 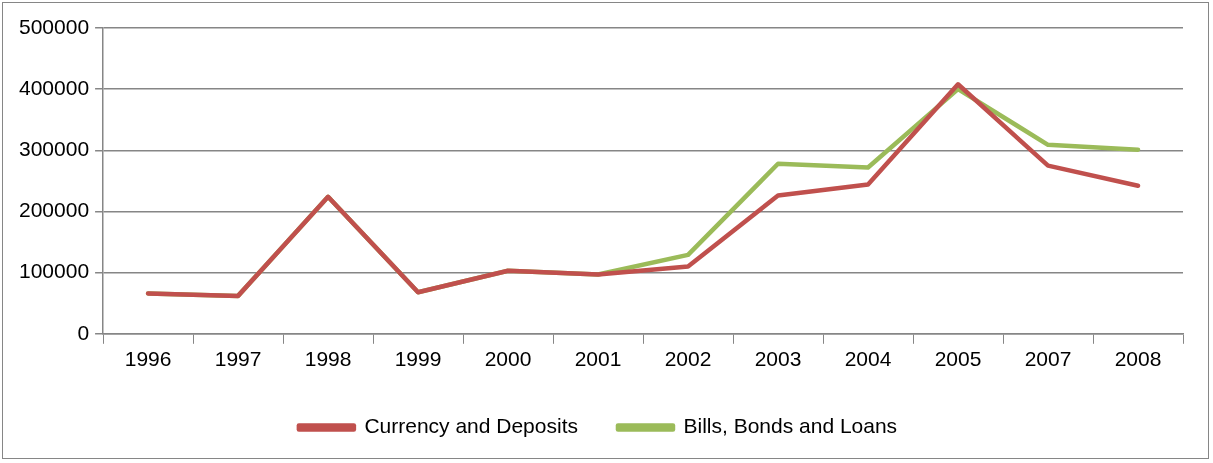 What do you see at coordinates (54, 149) in the screenshot?
I see `y-tick-label: 300000` at bounding box center [54, 149].